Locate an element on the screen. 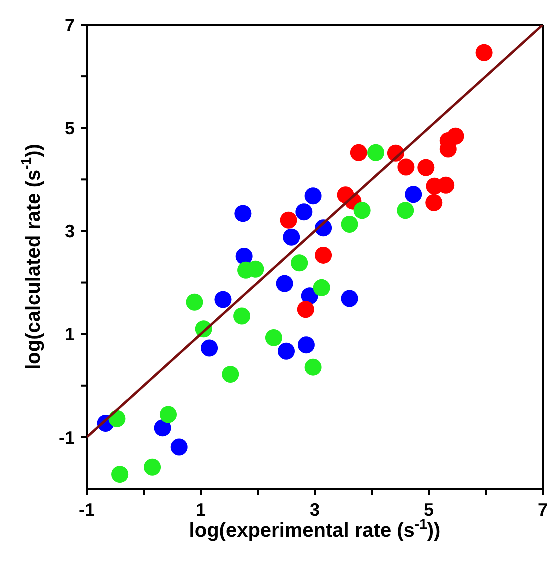 Image resolution: width=556 pixels, height=565 pixels. y-tick-label: 1 is located at coordinates (69, 334).